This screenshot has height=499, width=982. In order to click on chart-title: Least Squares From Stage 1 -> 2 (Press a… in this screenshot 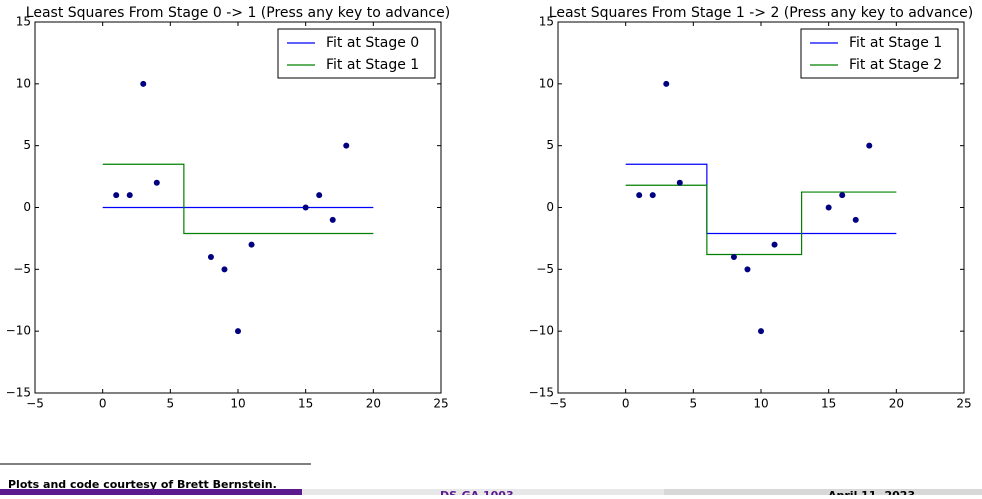, I will do `click(761, 13)`.